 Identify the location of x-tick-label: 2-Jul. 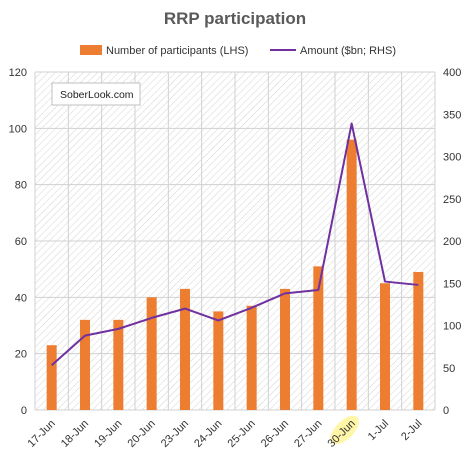
(411, 430).